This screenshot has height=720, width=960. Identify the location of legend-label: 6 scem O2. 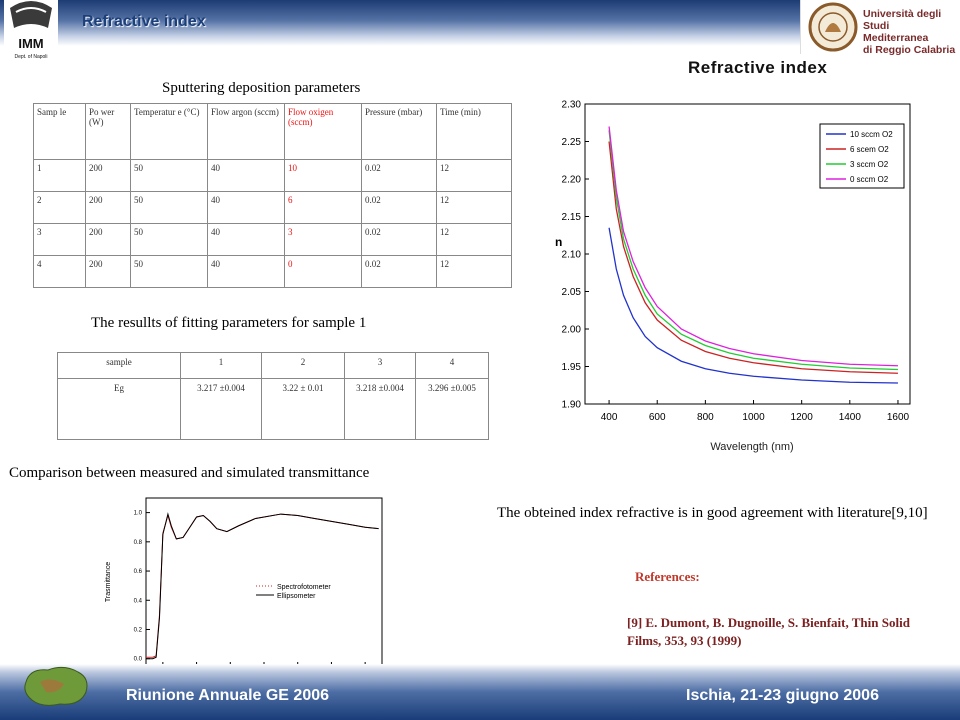
(869, 149).